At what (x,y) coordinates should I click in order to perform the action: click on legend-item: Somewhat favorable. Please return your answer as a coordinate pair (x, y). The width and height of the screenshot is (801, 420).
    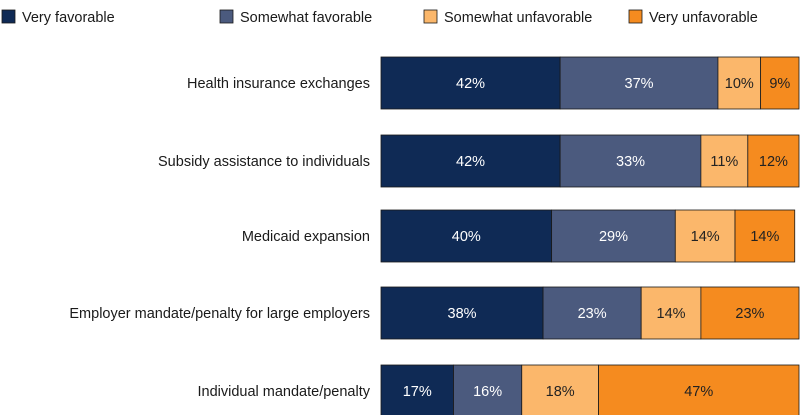
    Looking at the image, I should click on (295, 17).